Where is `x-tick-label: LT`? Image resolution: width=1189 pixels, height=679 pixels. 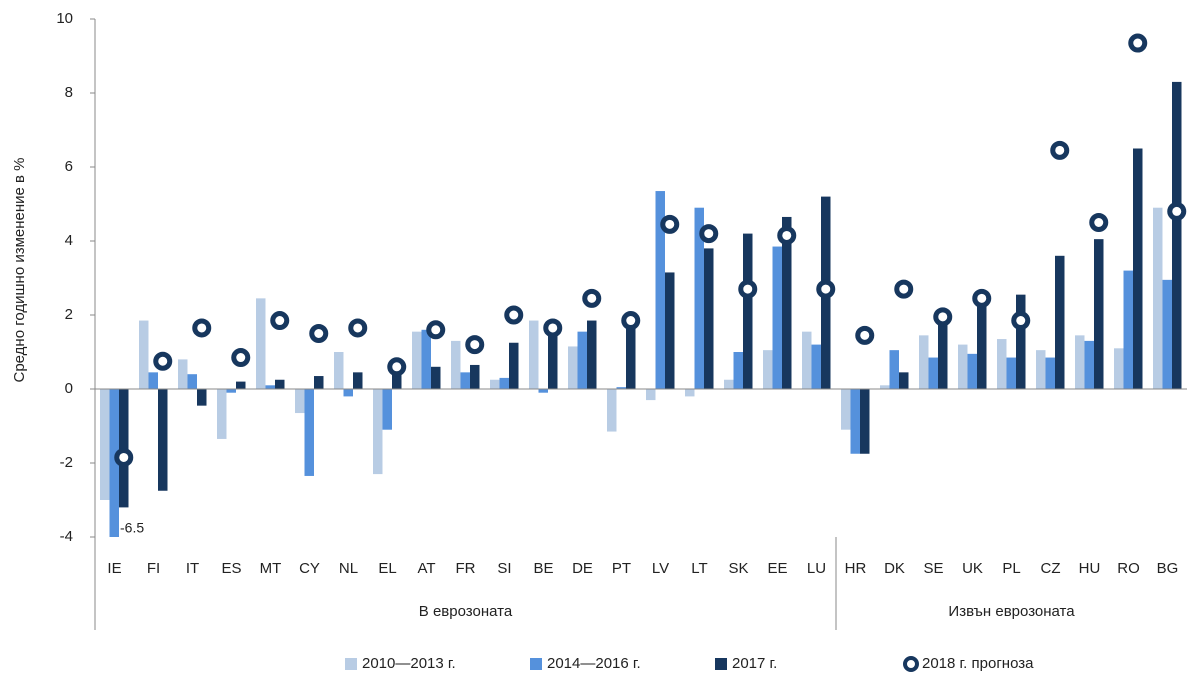 x-tick-label: LT is located at coordinates (699, 568).